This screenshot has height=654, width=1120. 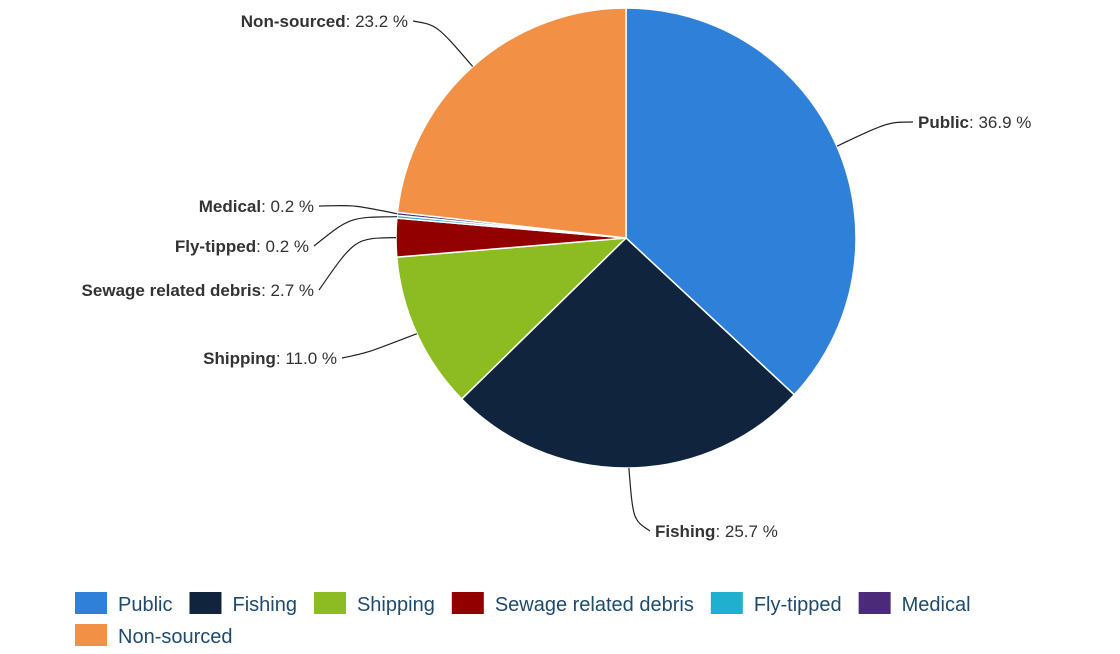 I want to click on label-connector-medical, so click(x=358, y=209).